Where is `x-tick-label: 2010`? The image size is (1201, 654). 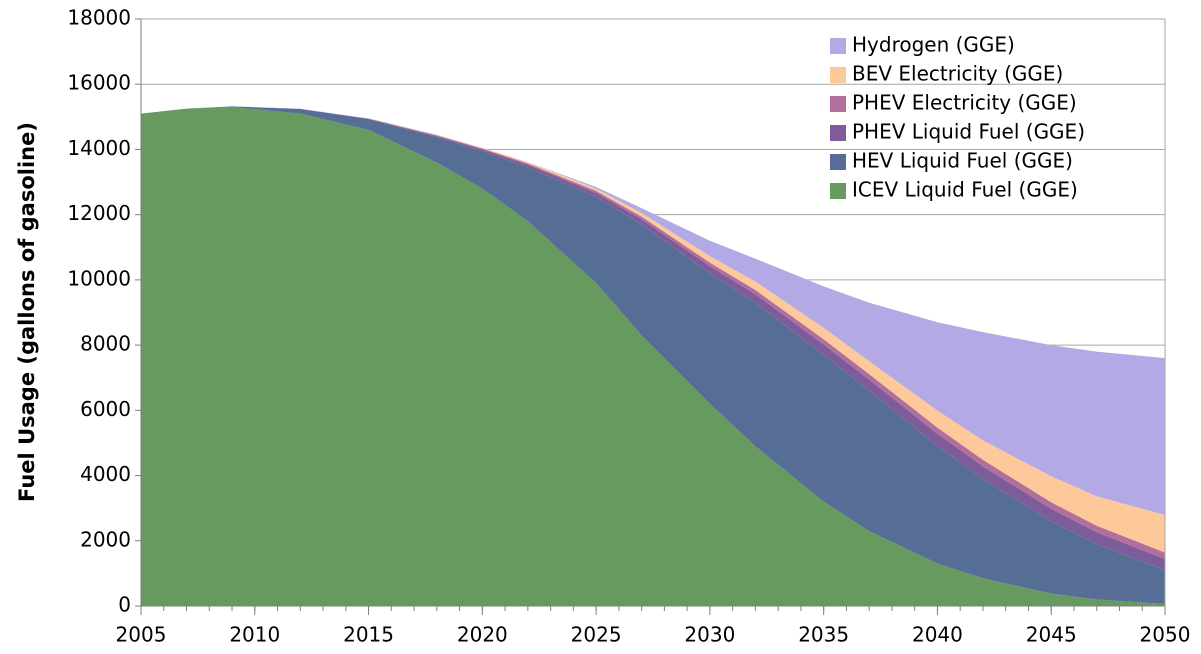 x-tick-label: 2010 is located at coordinates (254, 635).